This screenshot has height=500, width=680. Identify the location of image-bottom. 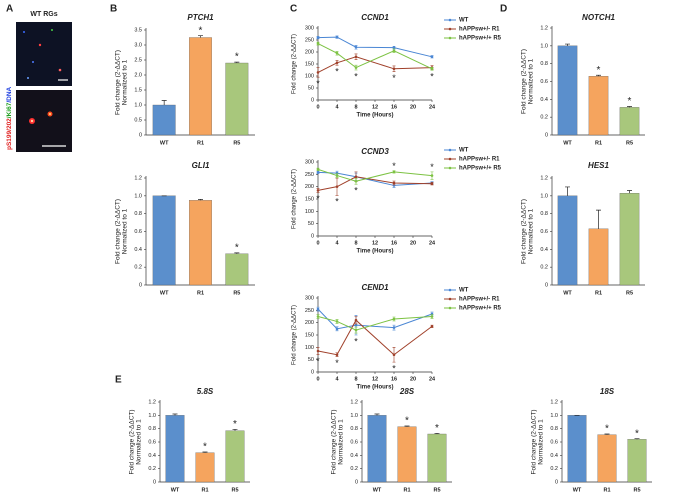
(44, 121).